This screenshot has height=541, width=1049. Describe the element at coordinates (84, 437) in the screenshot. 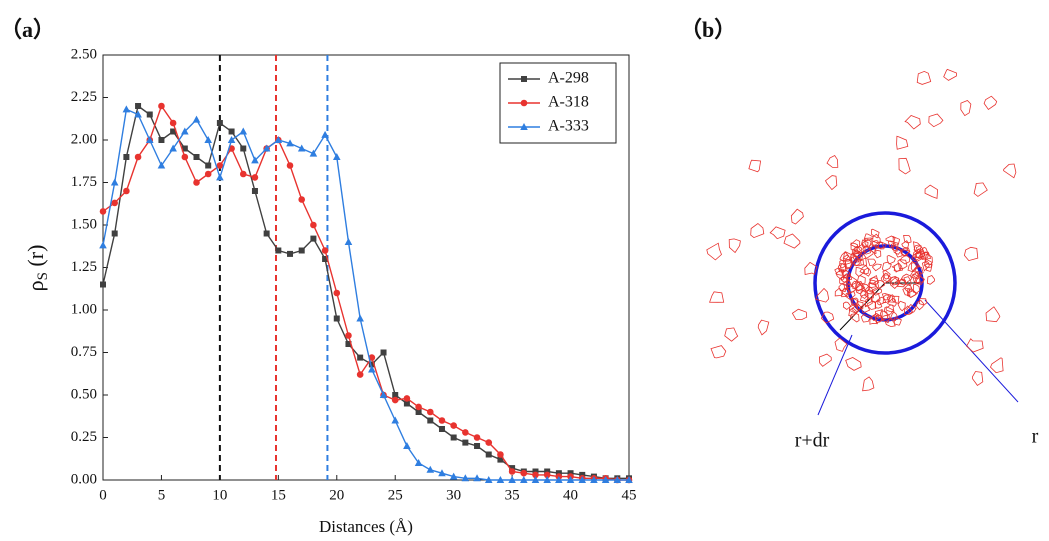

I see `y-tick-label: 0.25` at that location.